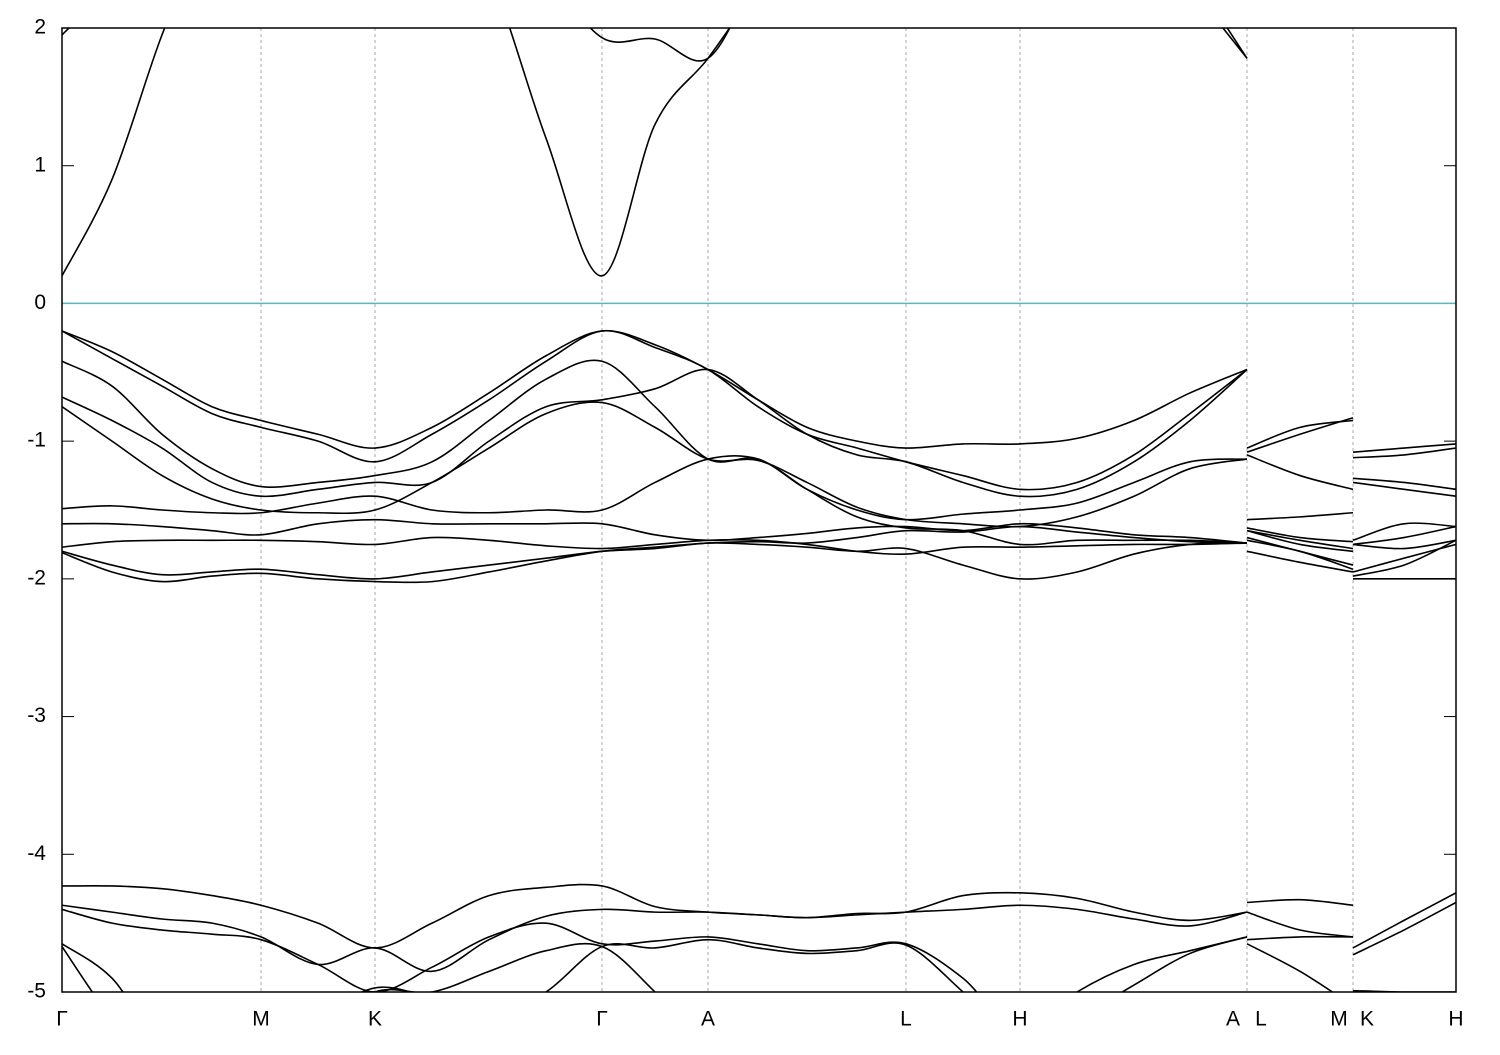 The height and width of the screenshot is (1055, 1500). I want to click on y-tick-label: -4, so click(36, 853).